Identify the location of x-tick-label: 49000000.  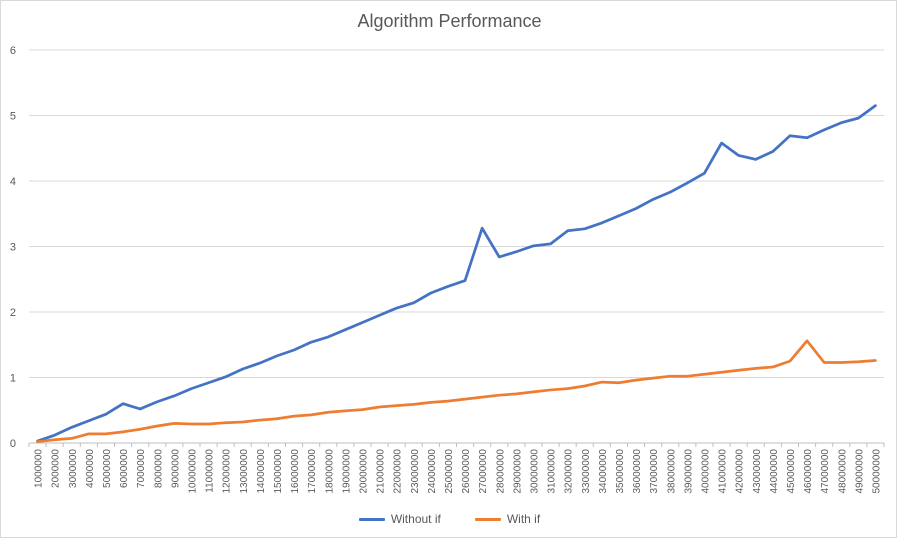
(859, 471).